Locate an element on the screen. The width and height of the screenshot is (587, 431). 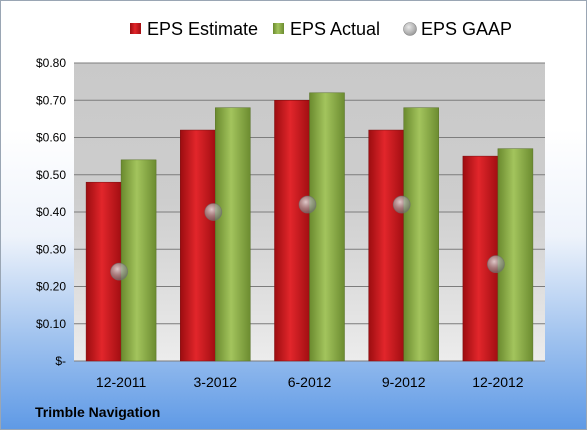
y-tick-label: $0.10 is located at coordinates (51, 324).